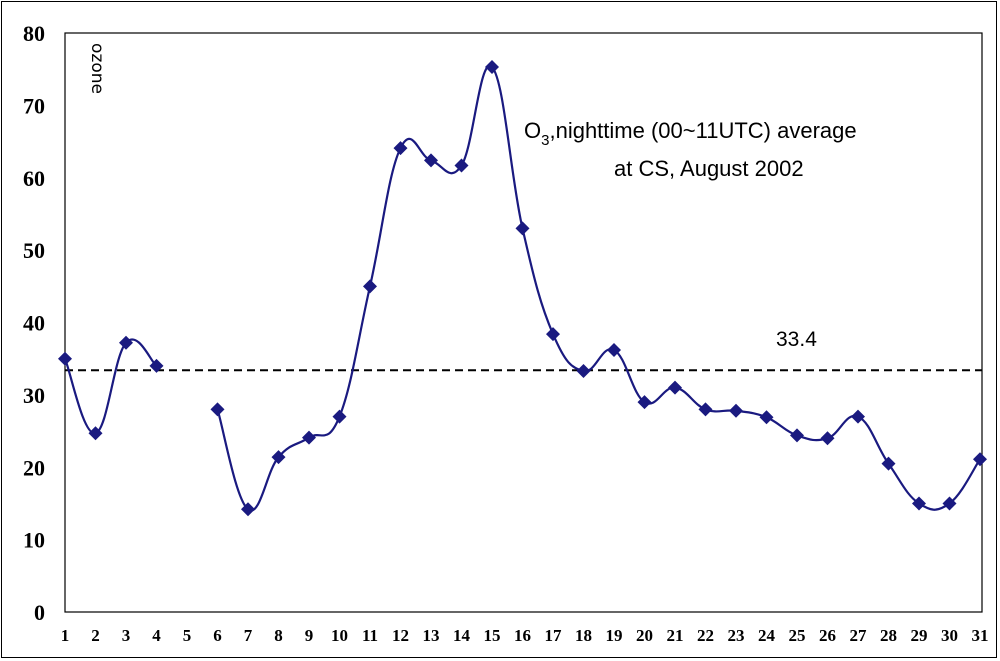 Image resolution: width=1000 pixels, height=661 pixels. Describe the element at coordinates (34, 540) in the screenshot. I see `y-tick-label: 10` at that location.